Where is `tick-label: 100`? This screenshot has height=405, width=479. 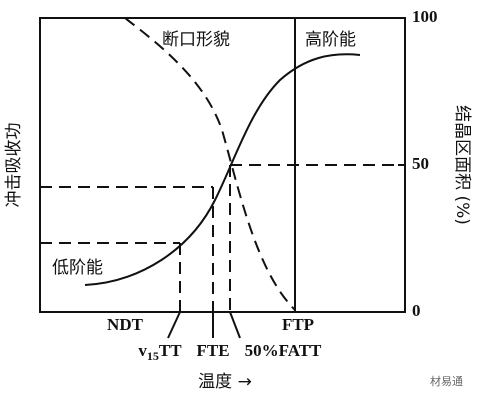 tick-label: 100 is located at coordinates (425, 16).